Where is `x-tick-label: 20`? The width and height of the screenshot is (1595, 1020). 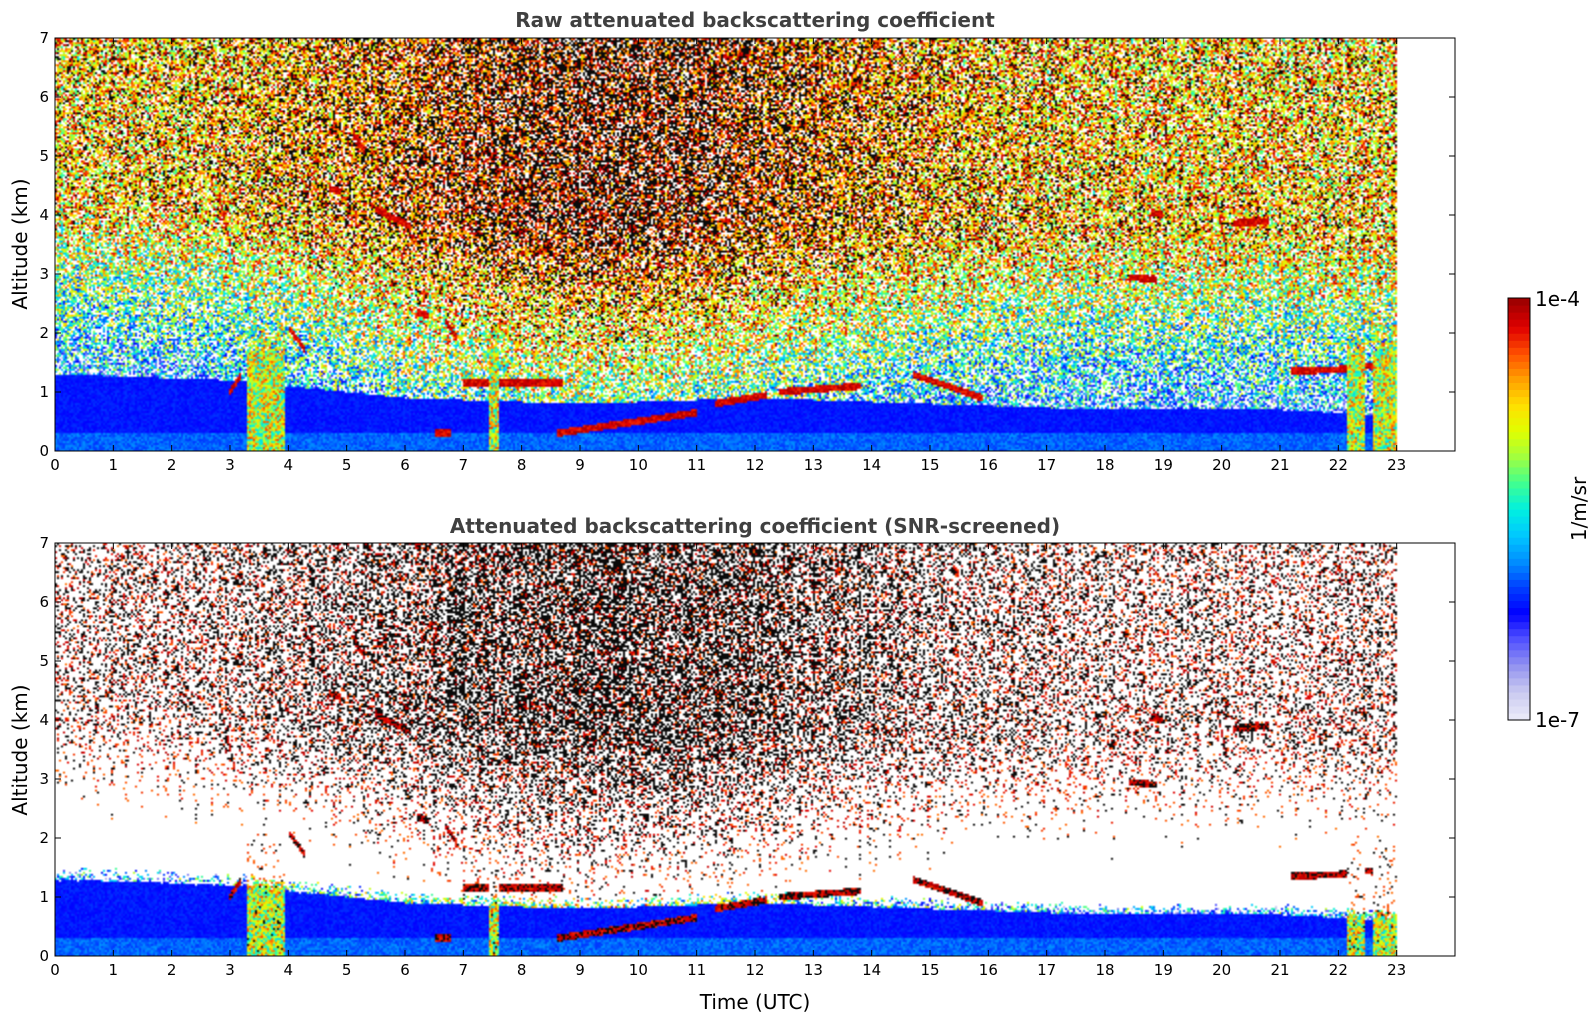
x-tick-label: 20 is located at coordinates (1221, 465).